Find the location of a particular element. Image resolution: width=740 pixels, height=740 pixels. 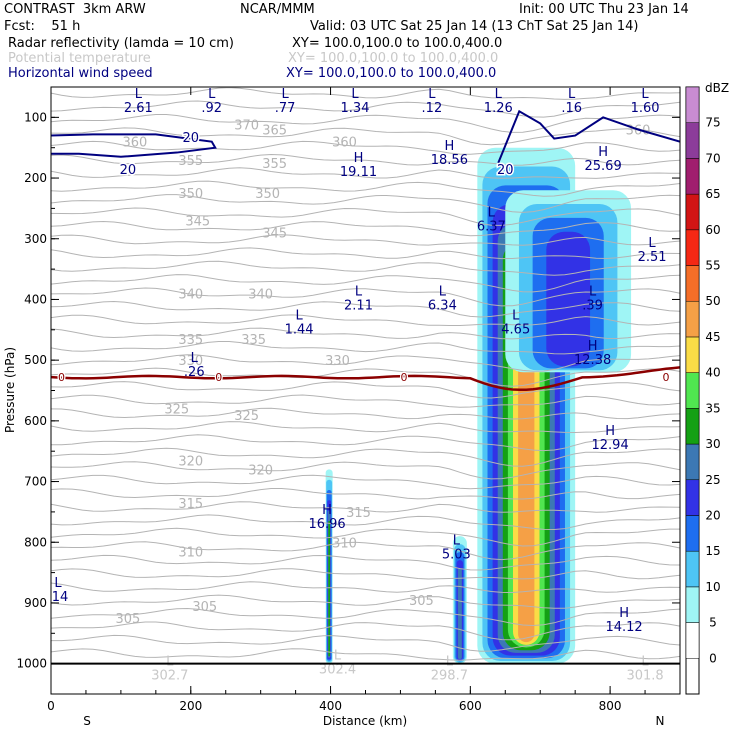

field-theta-xy: XY= 100.0,100.0 to 100.0,400.0 is located at coordinates (393, 58).